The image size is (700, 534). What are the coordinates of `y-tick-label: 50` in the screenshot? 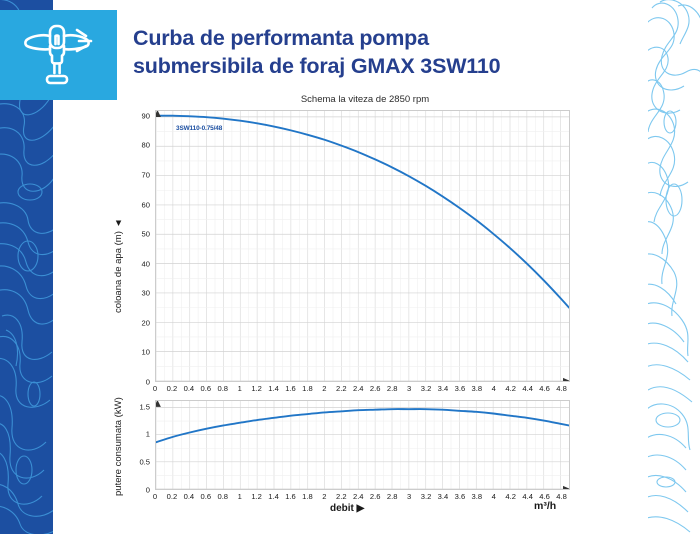 It's located at (145, 234).